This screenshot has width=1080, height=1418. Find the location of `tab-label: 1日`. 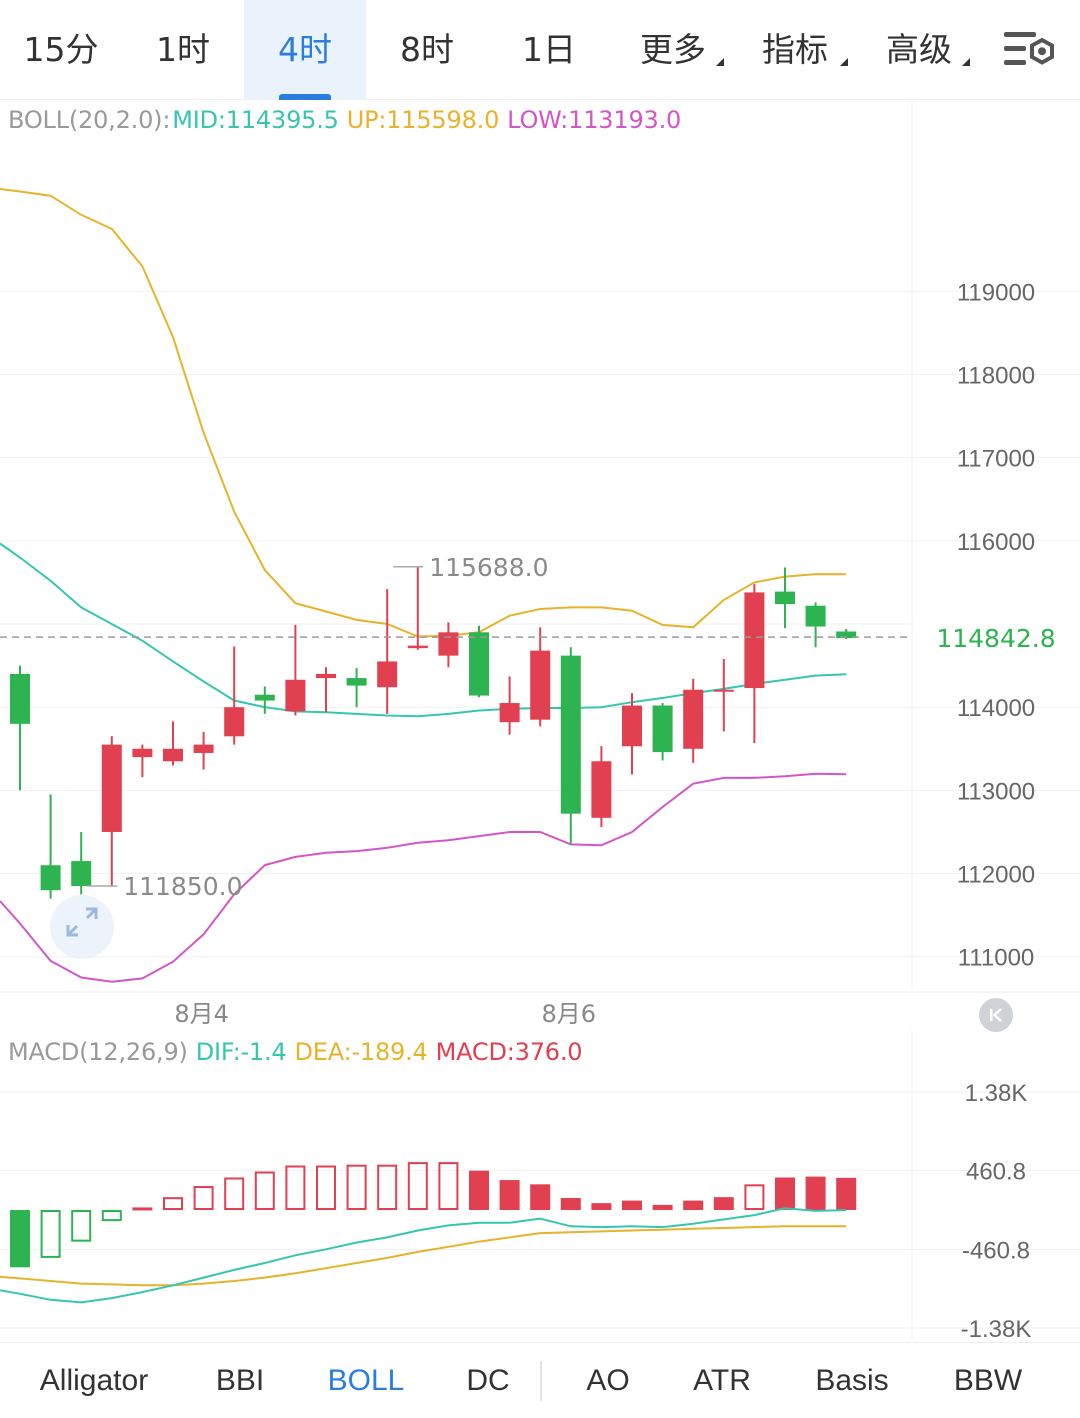

tab-label: 1日 is located at coordinates (549, 49).